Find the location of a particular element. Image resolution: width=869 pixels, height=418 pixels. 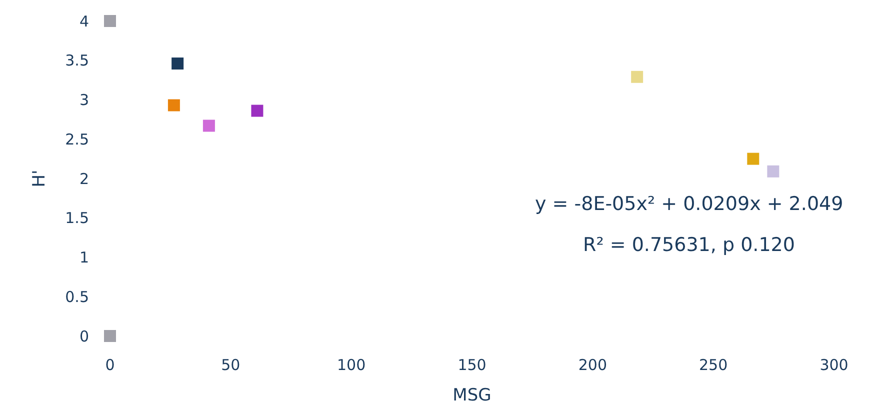

y-tick-label: 4 is located at coordinates (84, 21).